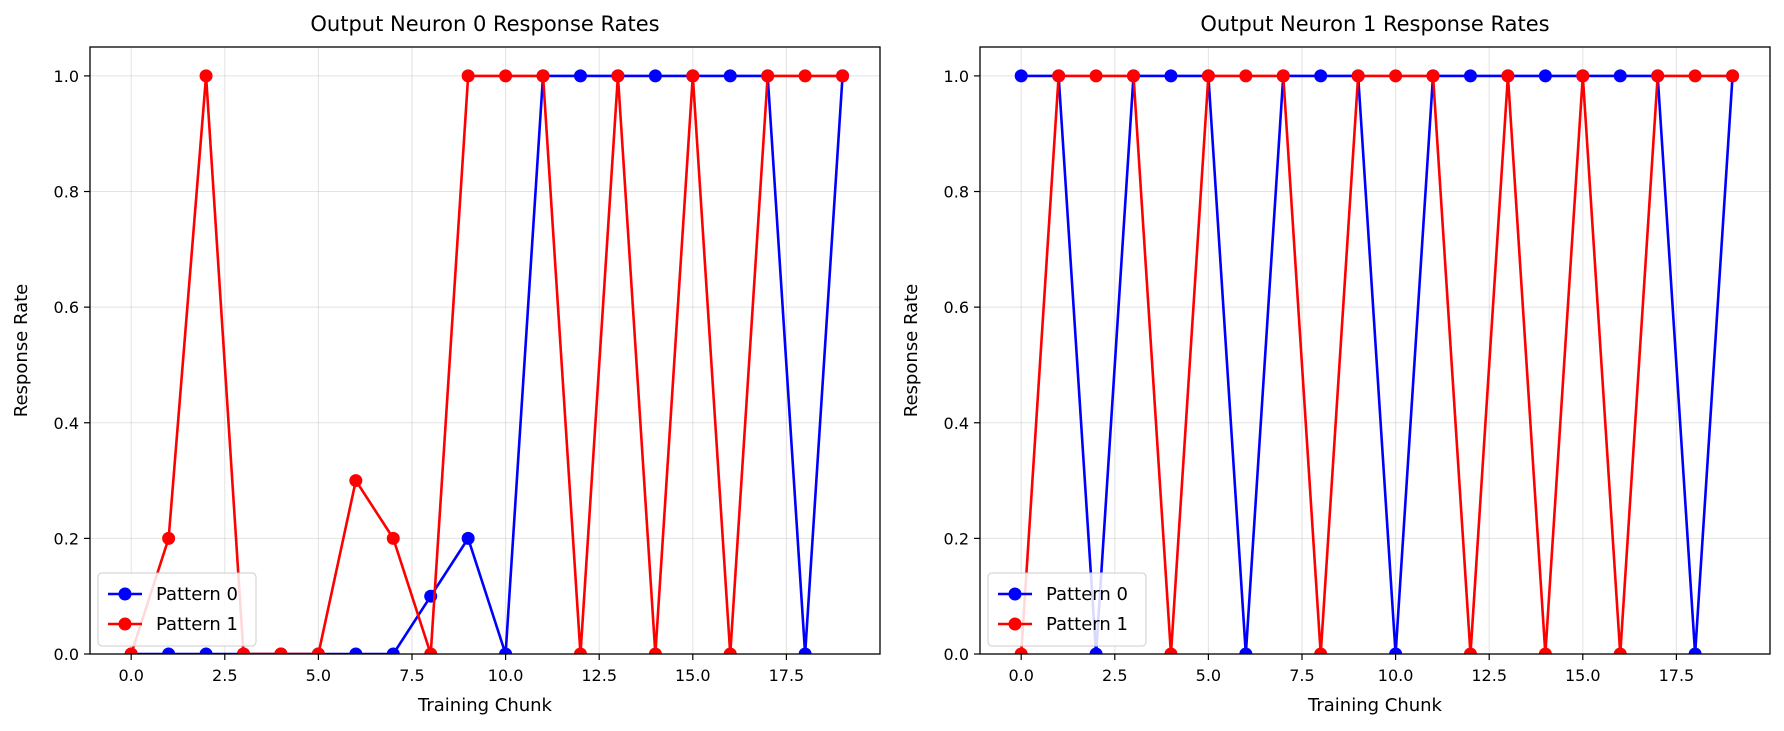  I want to click on chart-title: Output Neuron 0 Response Rates, so click(484, 24).